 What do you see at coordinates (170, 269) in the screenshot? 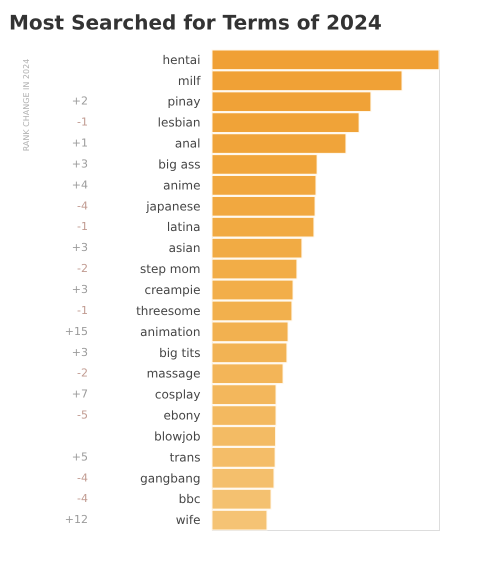
I see `y-tick-label: step mom` at bounding box center [170, 269].